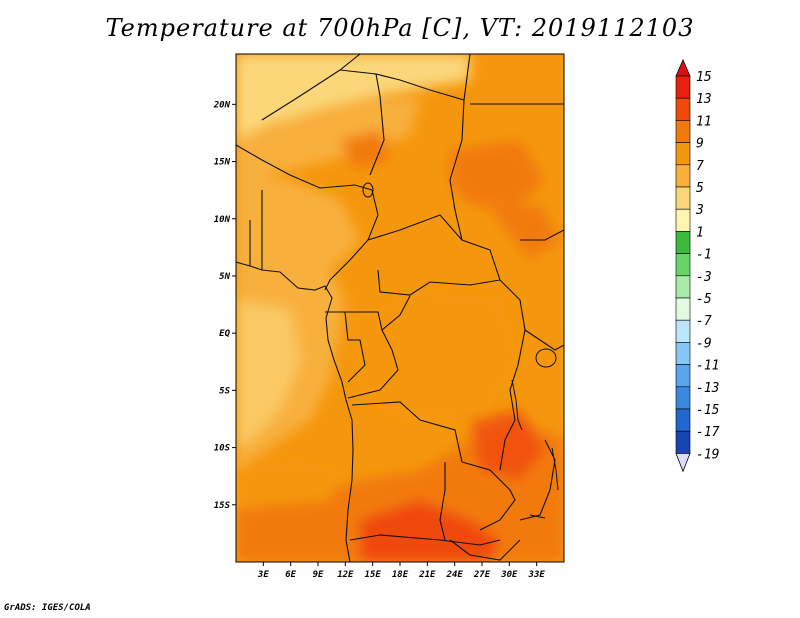 This screenshot has width=800, height=618. Describe the element at coordinates (427, 575) in the screenshot. I see `lon-tick-label: 21E` at that location.